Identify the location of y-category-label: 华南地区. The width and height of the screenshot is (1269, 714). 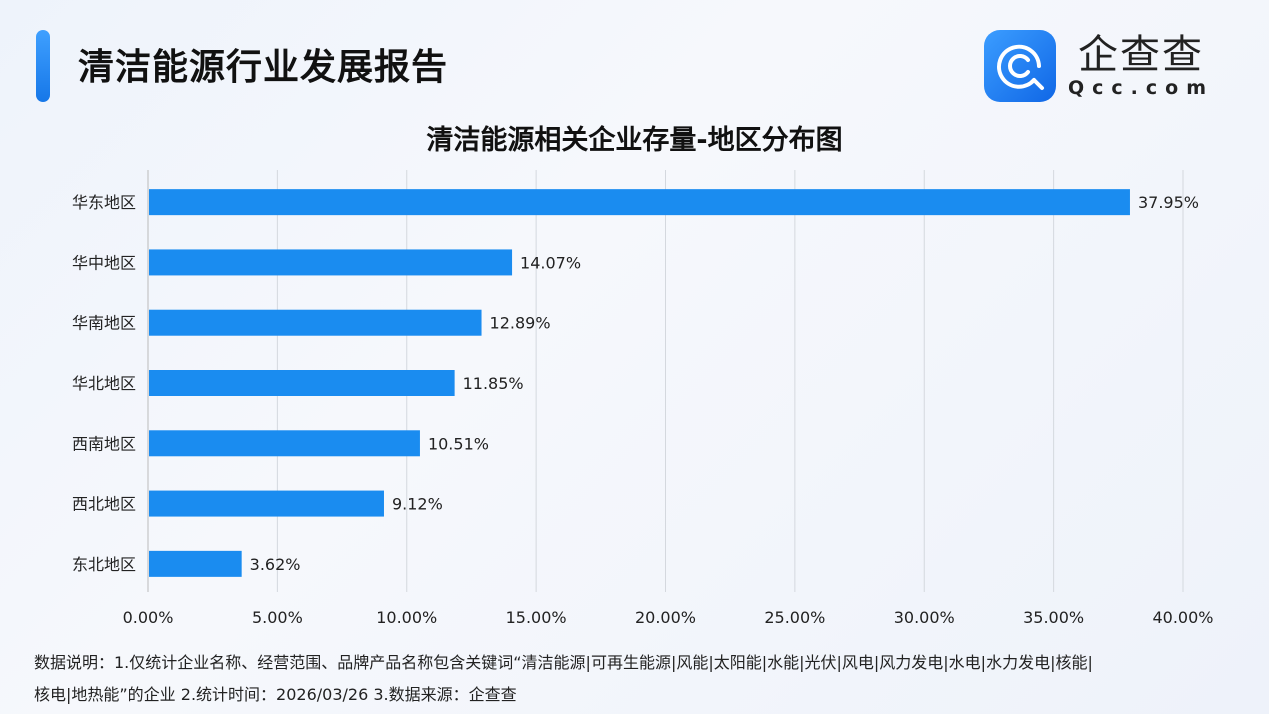
(104, 323).